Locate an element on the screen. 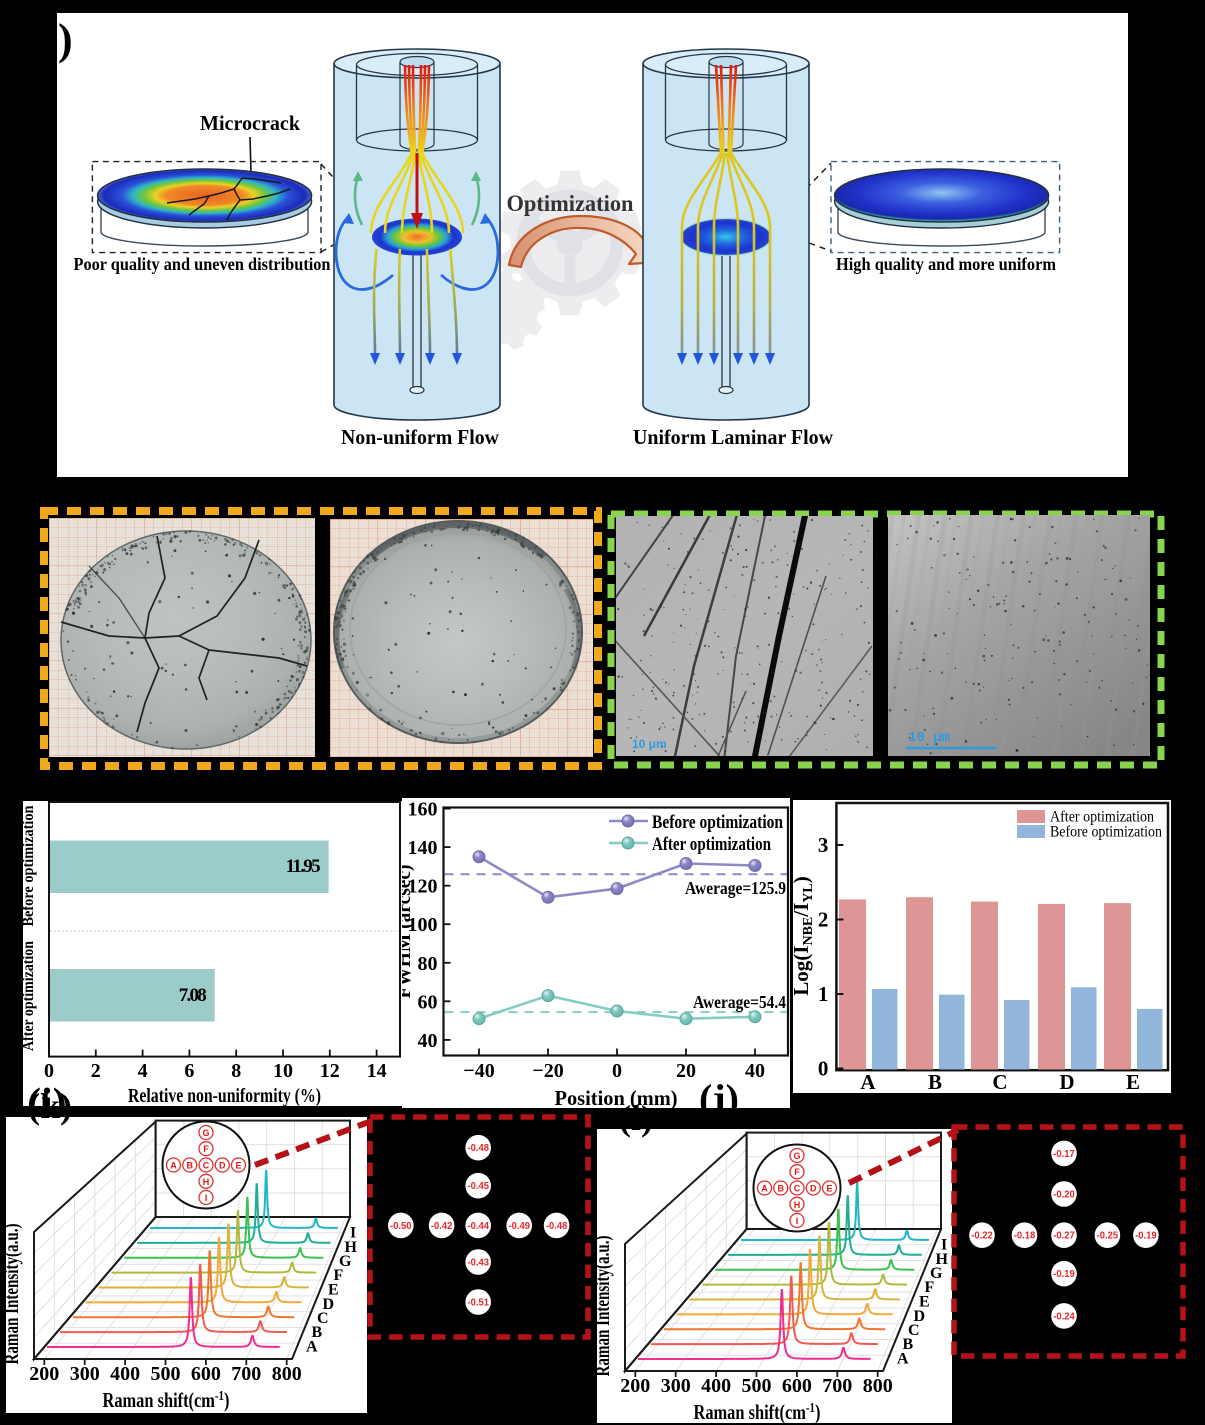  svg-text: -0.42 is located at coordinates (442, 1226).